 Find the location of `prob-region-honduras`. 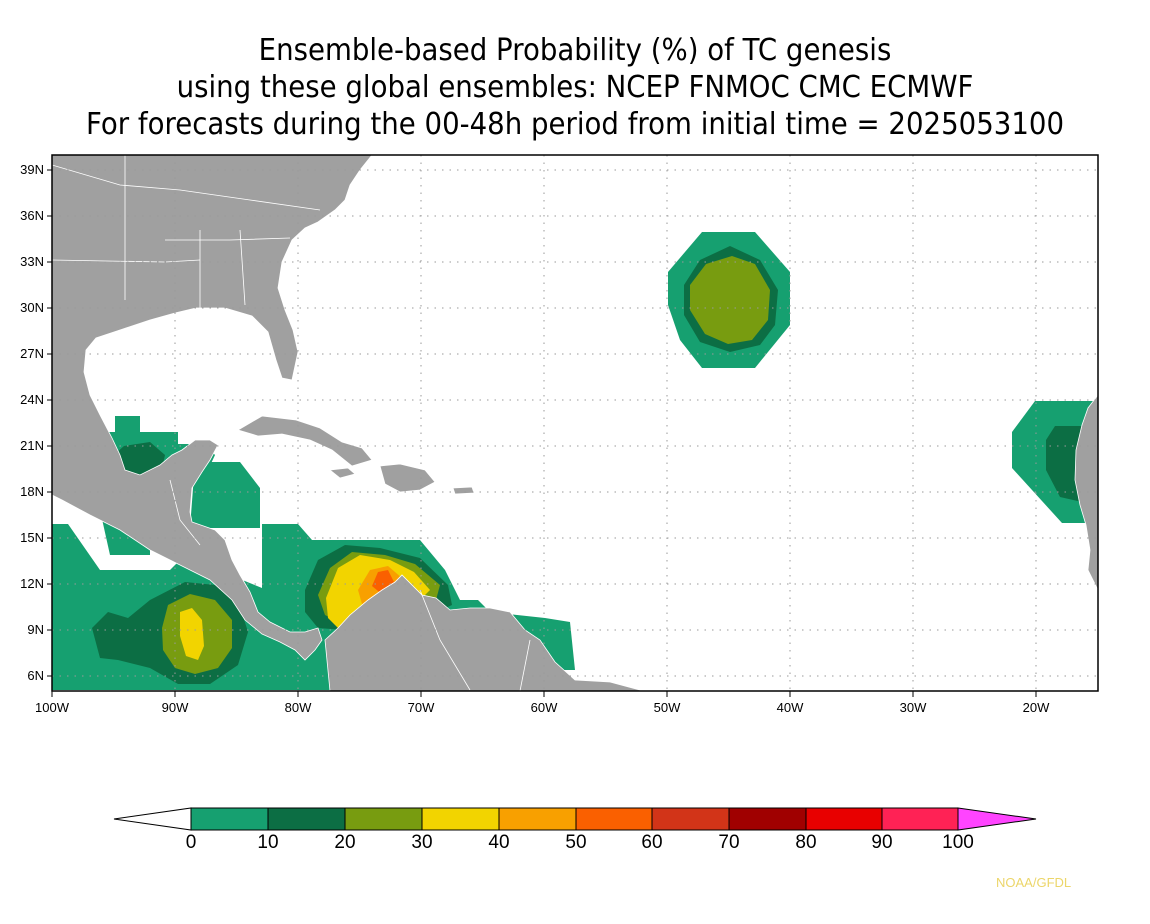

prob-region-honduras is located at coordinates (225, 495).